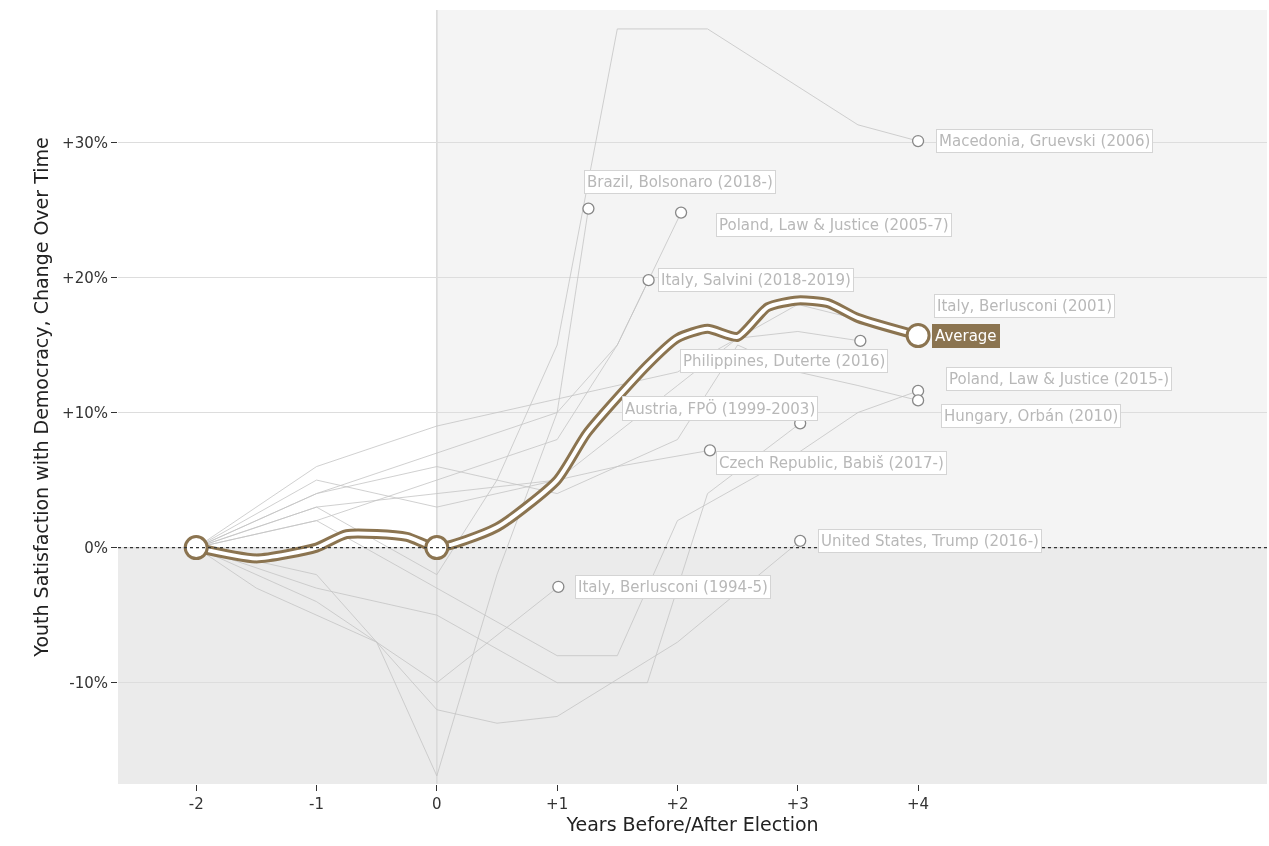  What do you see at coordinates (85, 412) in the screenshot?
I see `y-tick-label: +10%` at bounding box center [85, 412].